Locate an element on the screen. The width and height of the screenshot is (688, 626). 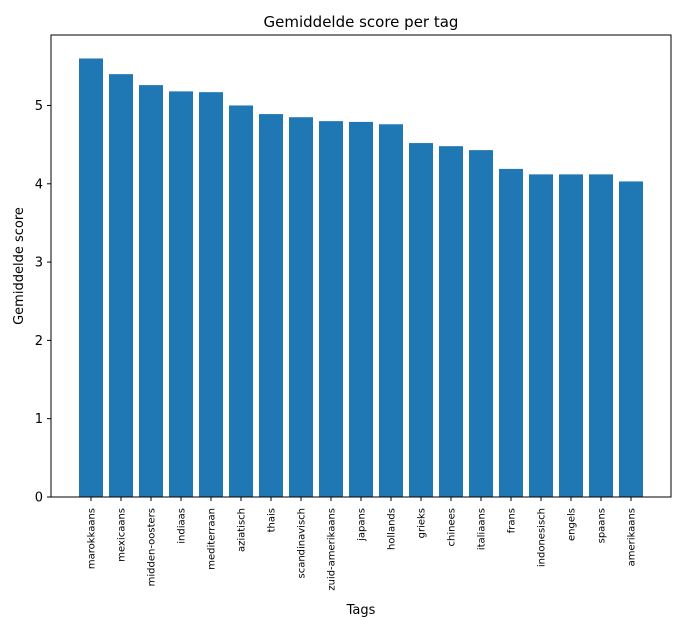
y-tick-label: 2 is located at coordinates (39, 341).